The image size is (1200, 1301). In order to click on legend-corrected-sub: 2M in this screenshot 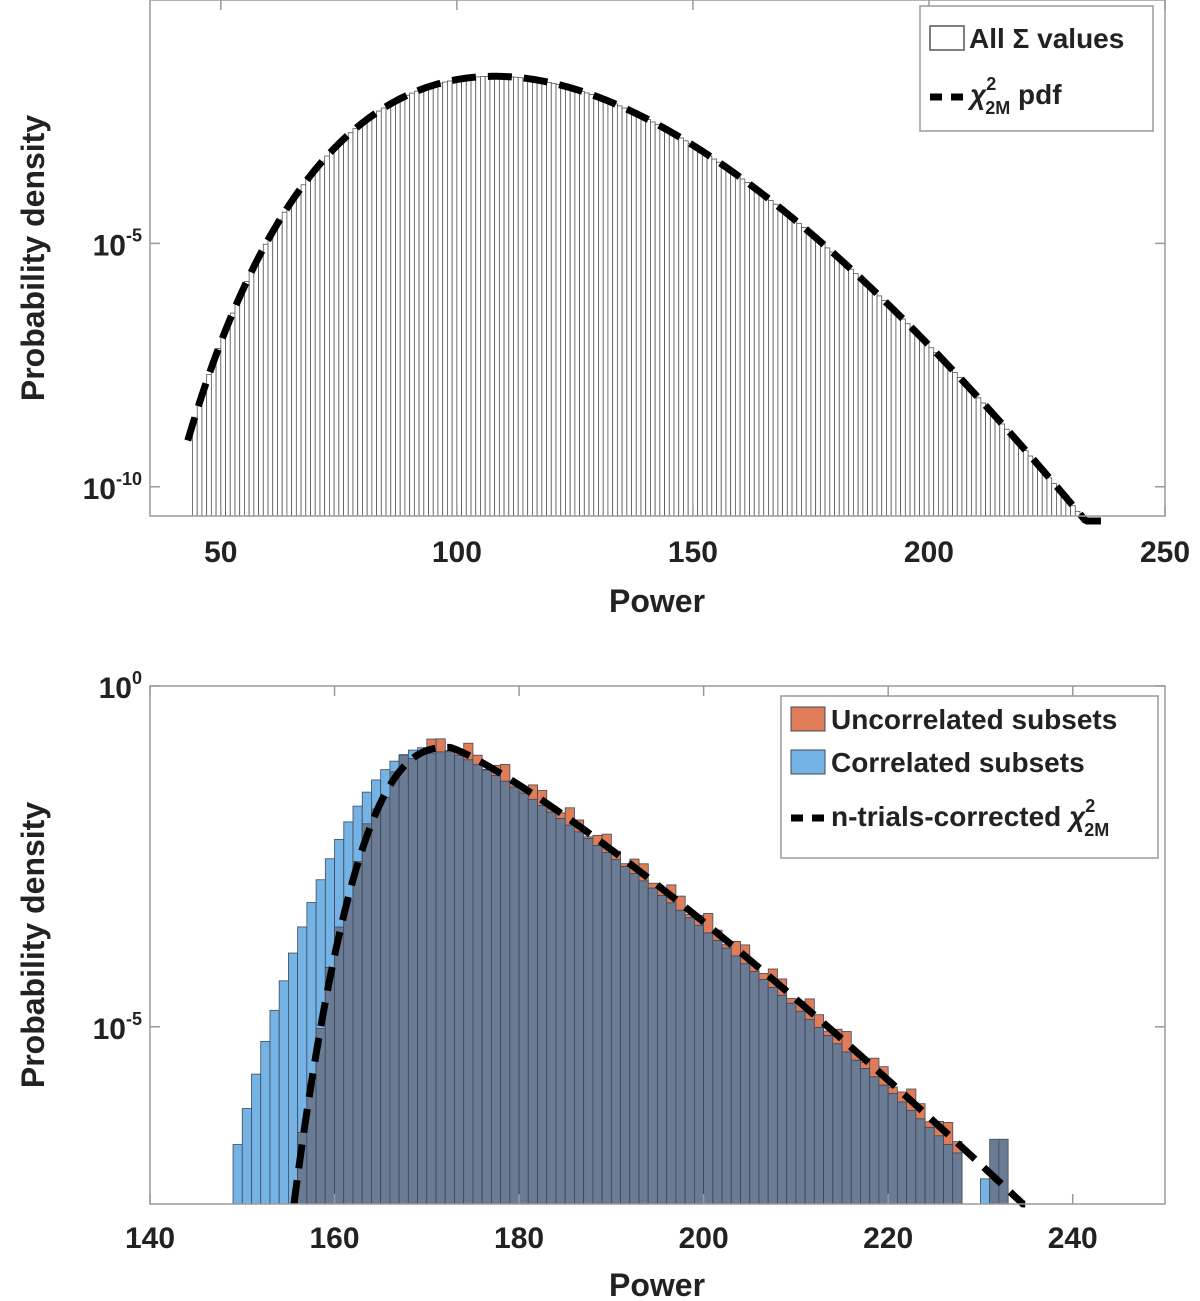, I will do `click(1096, 830)`.